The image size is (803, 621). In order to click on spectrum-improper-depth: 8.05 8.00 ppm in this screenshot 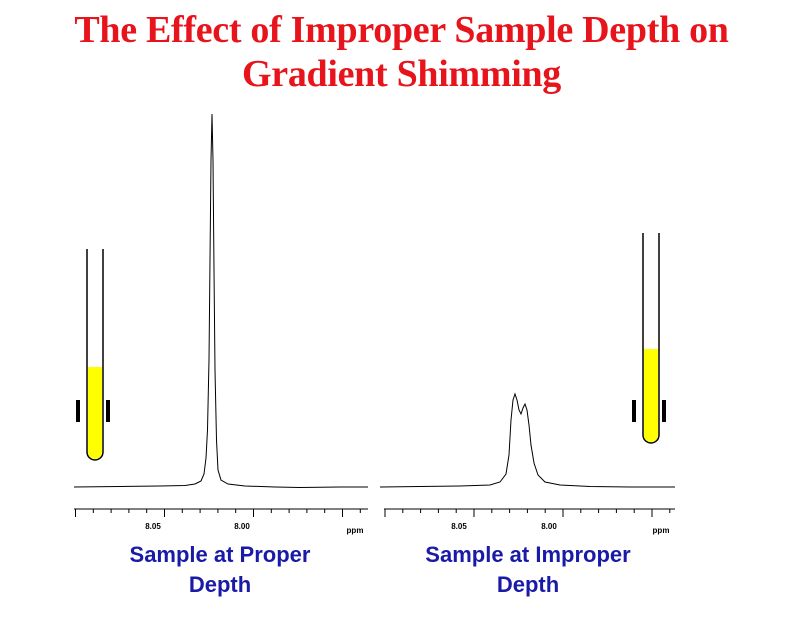, I will do `click(527, 463)`.